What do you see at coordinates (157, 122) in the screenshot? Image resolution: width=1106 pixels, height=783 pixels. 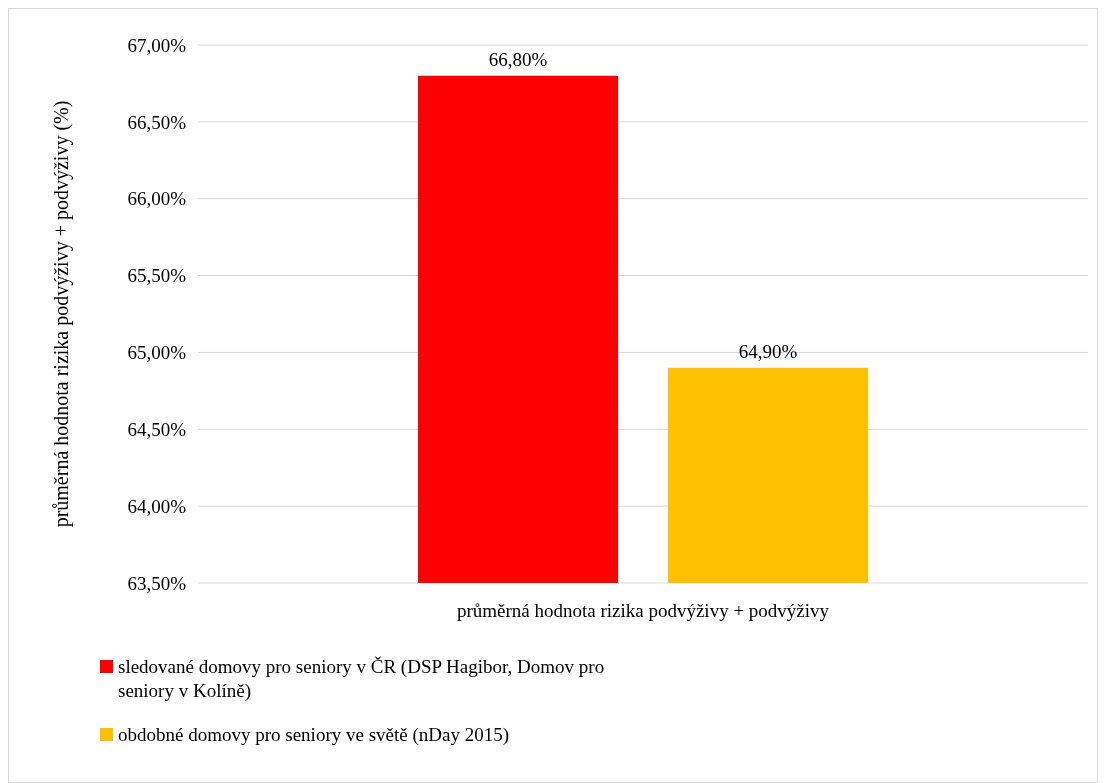 I see `y-tick-label: 66,50%` at bounding box center [157, 122].